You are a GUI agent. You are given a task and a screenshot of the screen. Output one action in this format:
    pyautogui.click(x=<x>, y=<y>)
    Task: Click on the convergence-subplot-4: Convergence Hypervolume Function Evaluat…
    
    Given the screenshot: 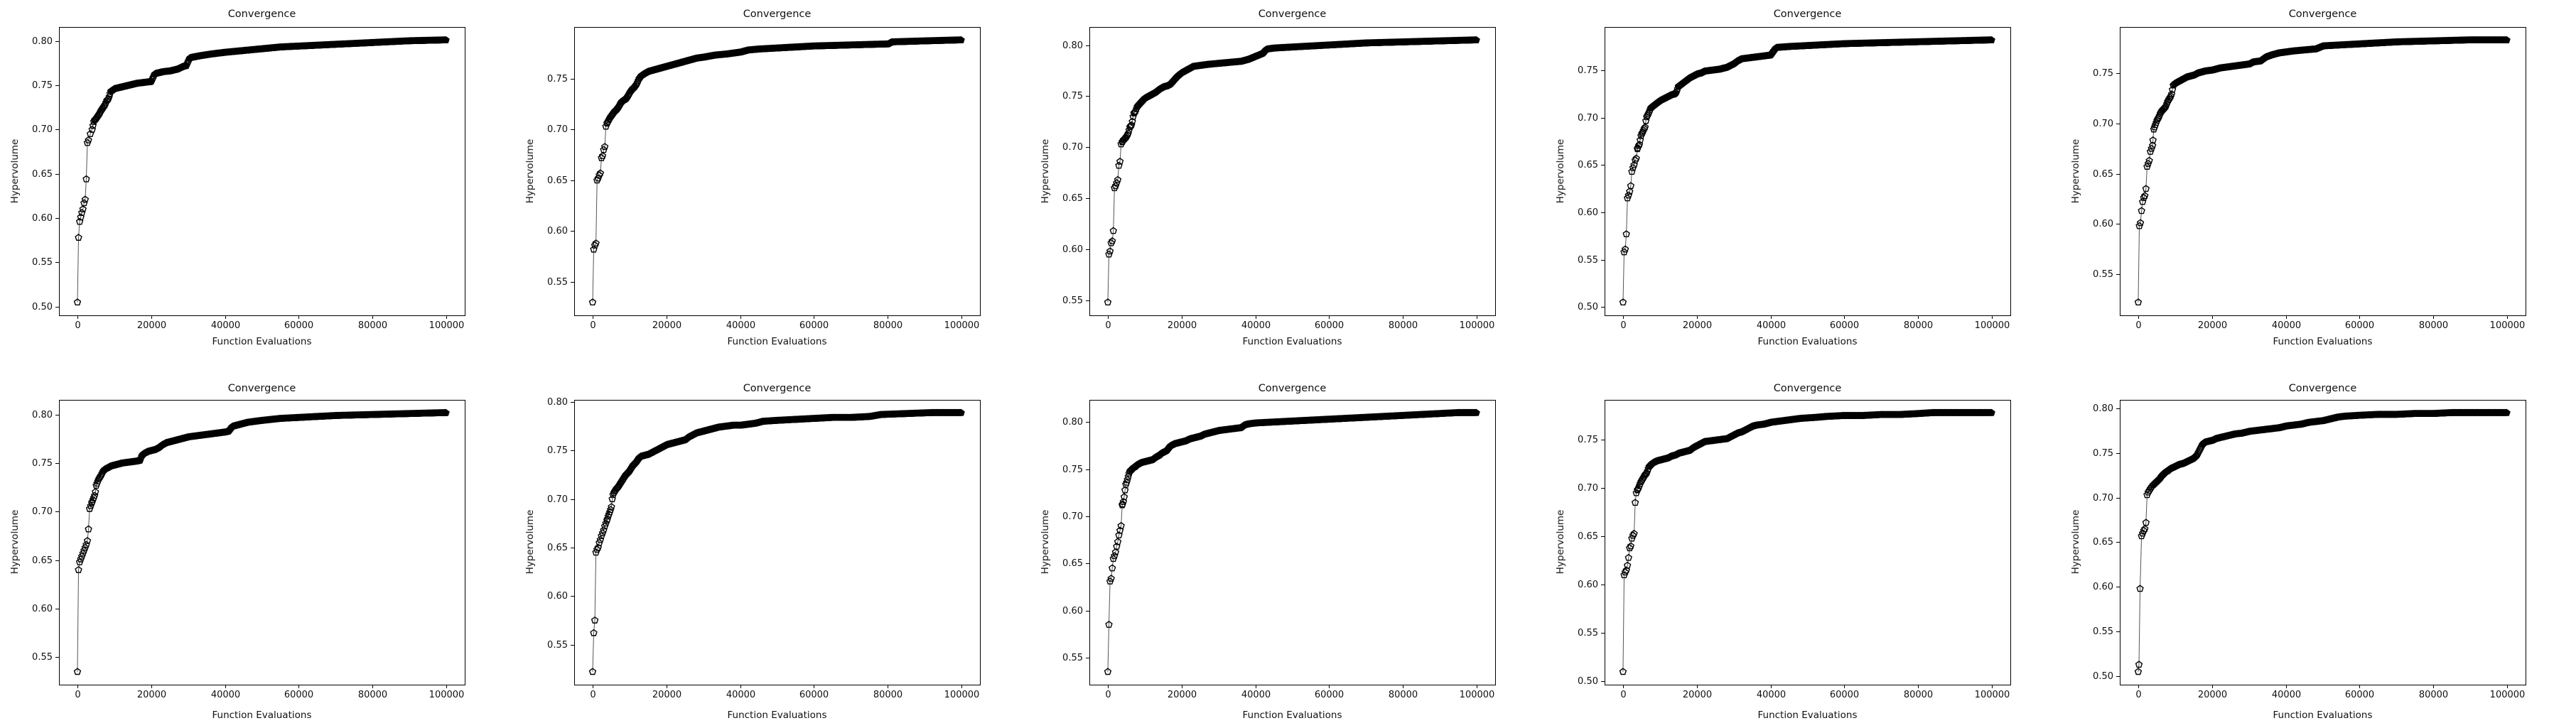 What is the action you would take?
    pyautogui.click(x=1803, y=182)
    